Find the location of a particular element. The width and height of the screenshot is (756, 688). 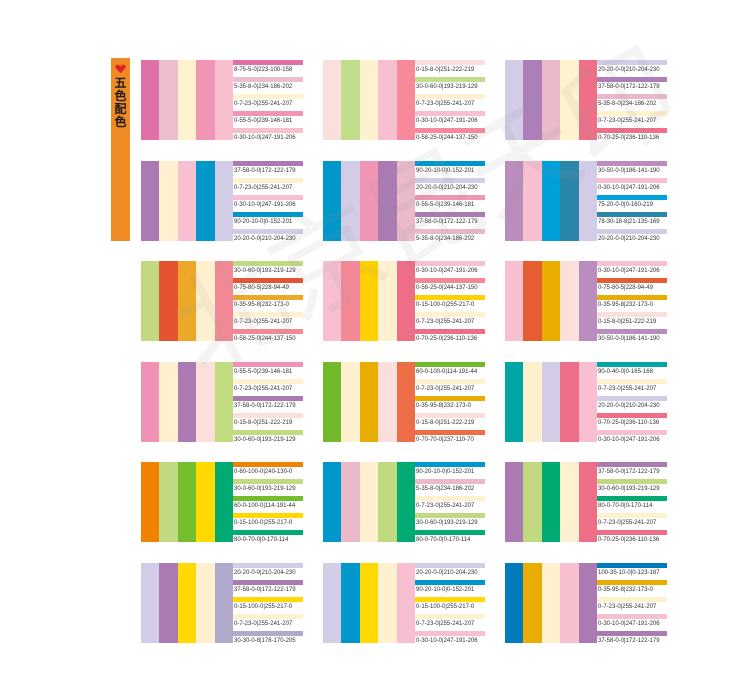

color-code: 100-35-10-0|0-123-187 is located at coordinates (629, 573).